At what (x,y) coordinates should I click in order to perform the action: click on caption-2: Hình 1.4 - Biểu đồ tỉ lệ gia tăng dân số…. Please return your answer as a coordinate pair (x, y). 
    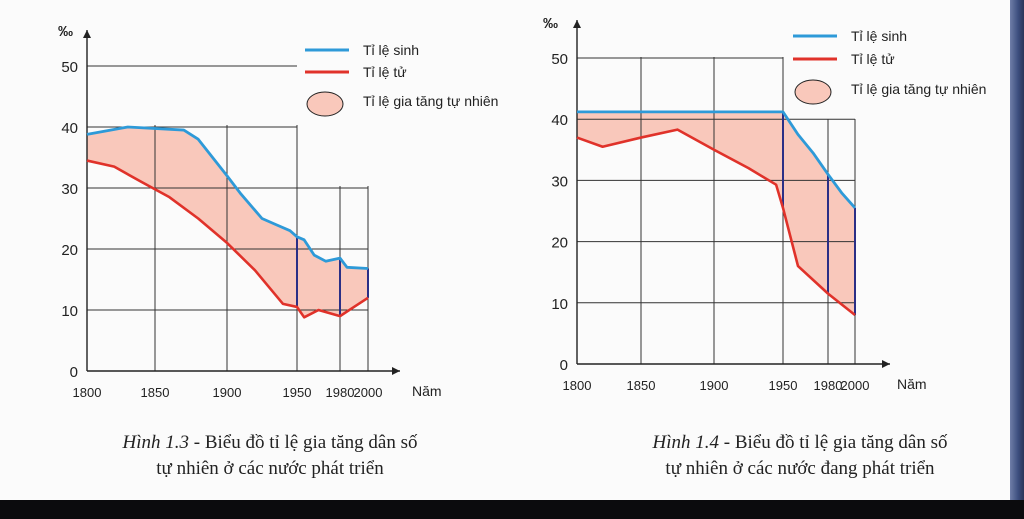
    Looking at the image, I should click on (792, 456).